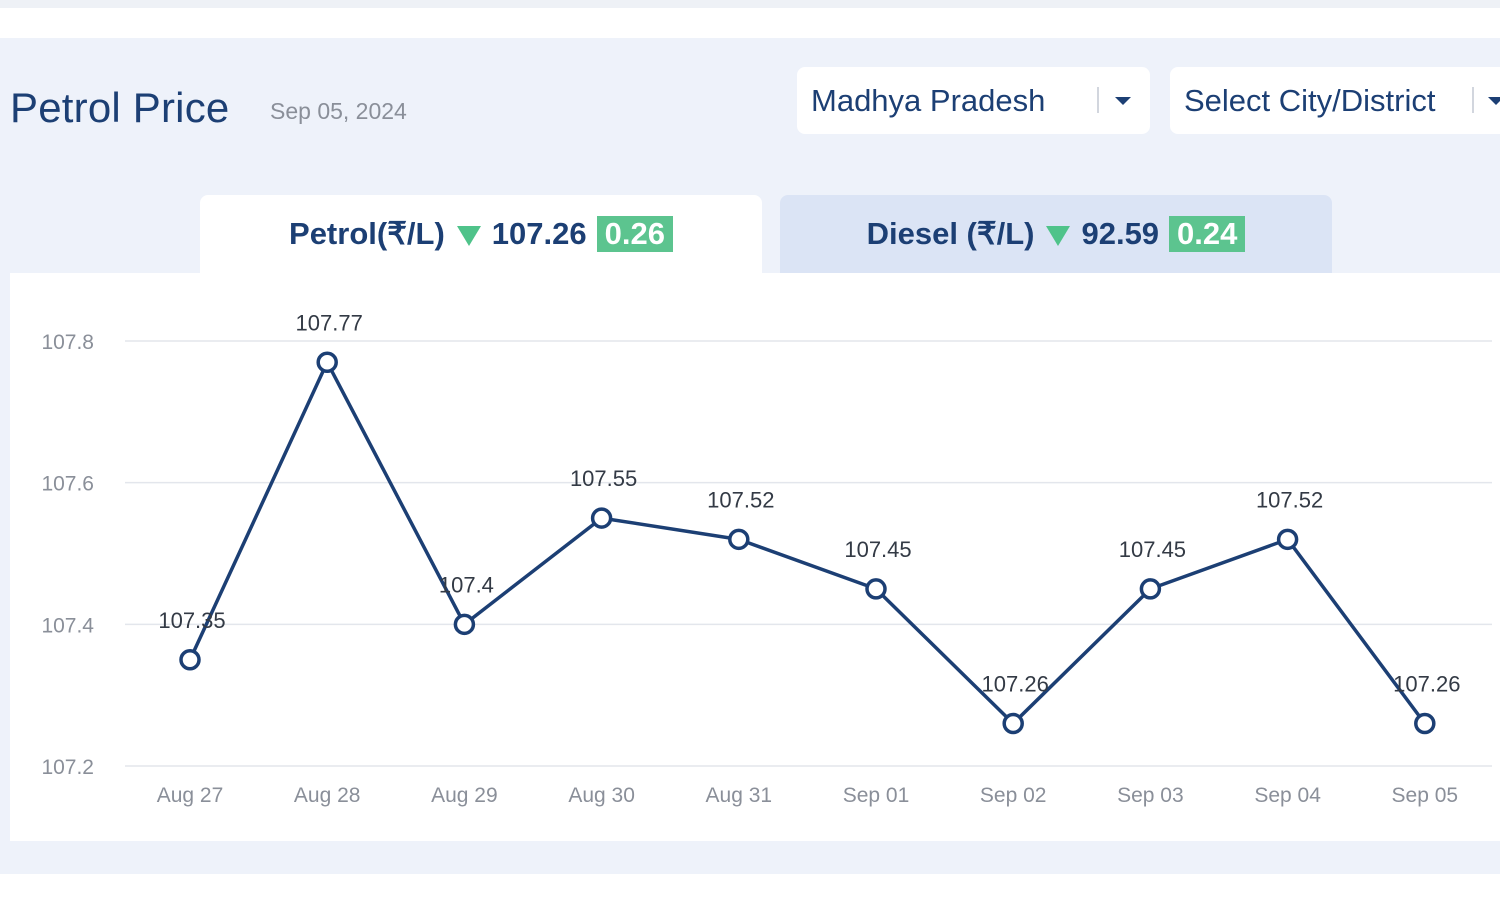  What do you see at coordinates (327, 795) in the screenshot?
I see `x-tick-label: Aug 28` at bounding box center [327, 795].